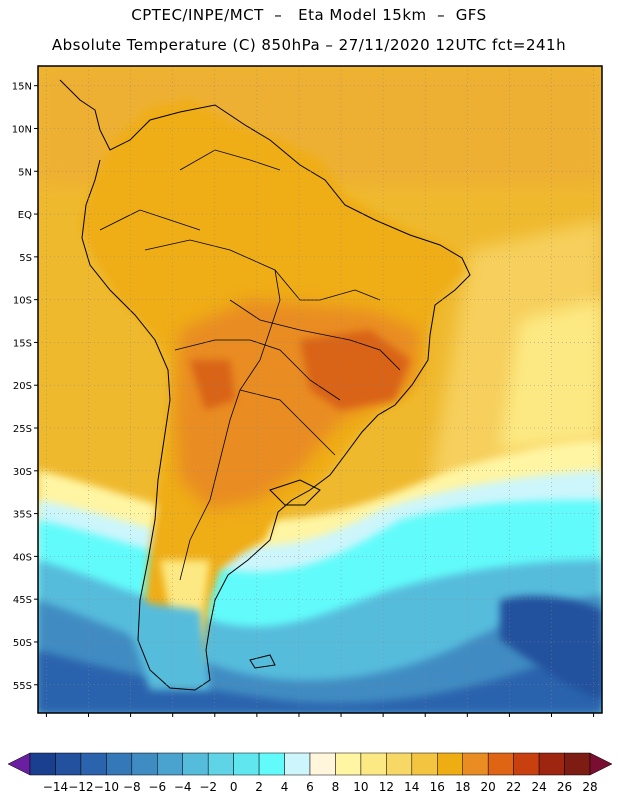 This screenshot has height=800, width=618. What do you see at coordinates (295, 492) in the screenshot?
I see `rio-de-la-plata` at bounding box center [295, 492].